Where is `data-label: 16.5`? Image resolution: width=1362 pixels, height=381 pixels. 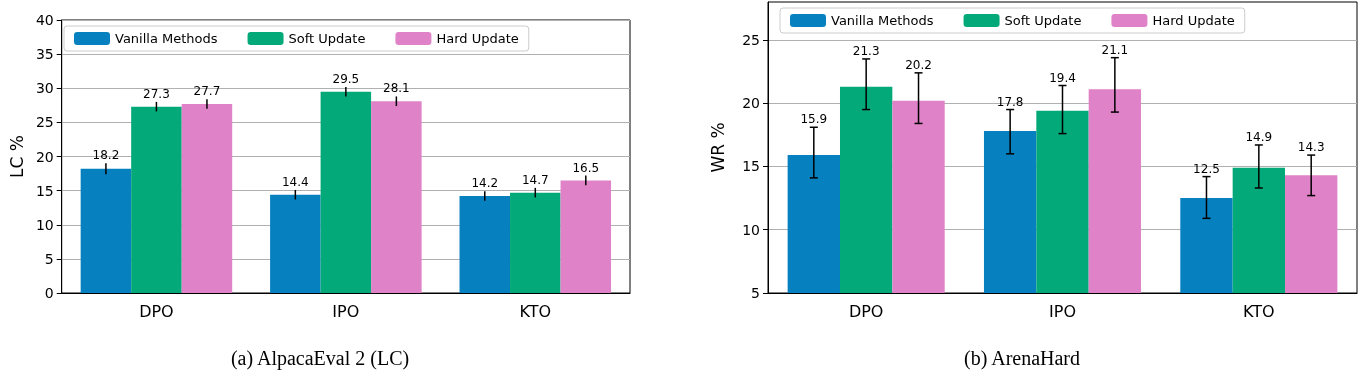
data-label: 16.5 is located at coordinates (586, 167).